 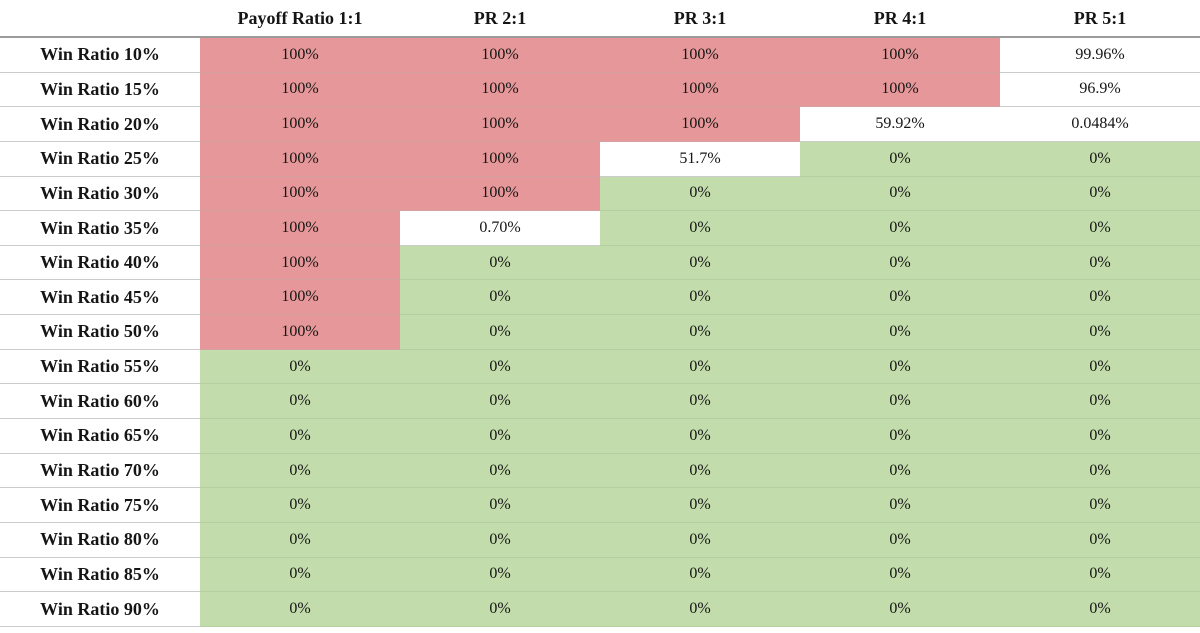 I want to click on row-label: Win Ratio 75%, so click(x=100, y=505).